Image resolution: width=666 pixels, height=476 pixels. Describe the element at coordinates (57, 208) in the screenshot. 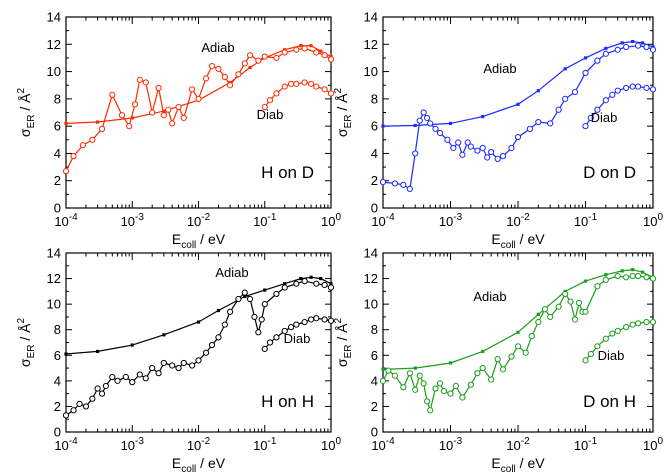

I see `y-tick-label: 0` at that location.